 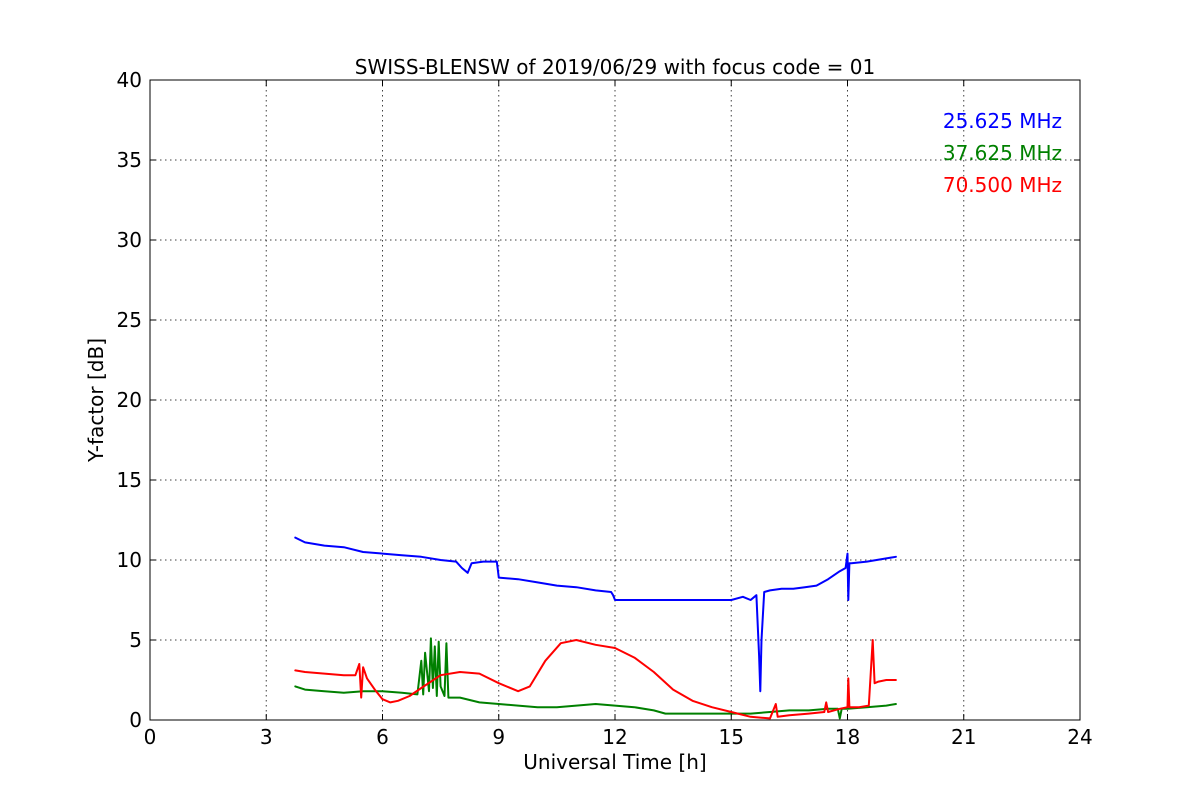 I want to click on legend-entry: 70.500 MHz, so click(x=1002, y=185).